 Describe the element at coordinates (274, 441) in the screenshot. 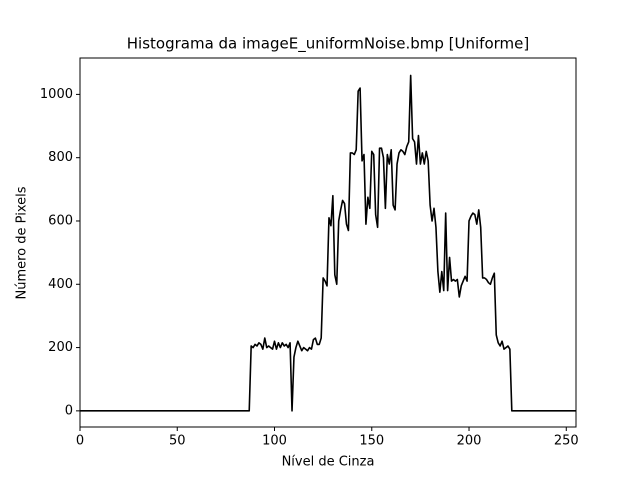

I see `x-tick-label: 100` at that location.